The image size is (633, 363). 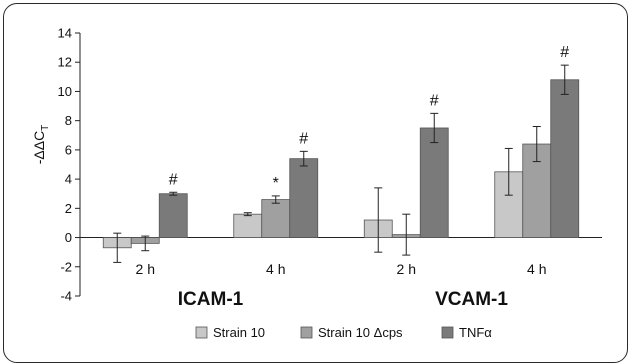 What do you see at coordinates (239, 332) in the screenshot?
I see `legend-label: Strain 10` at bounding box center [239, 332].